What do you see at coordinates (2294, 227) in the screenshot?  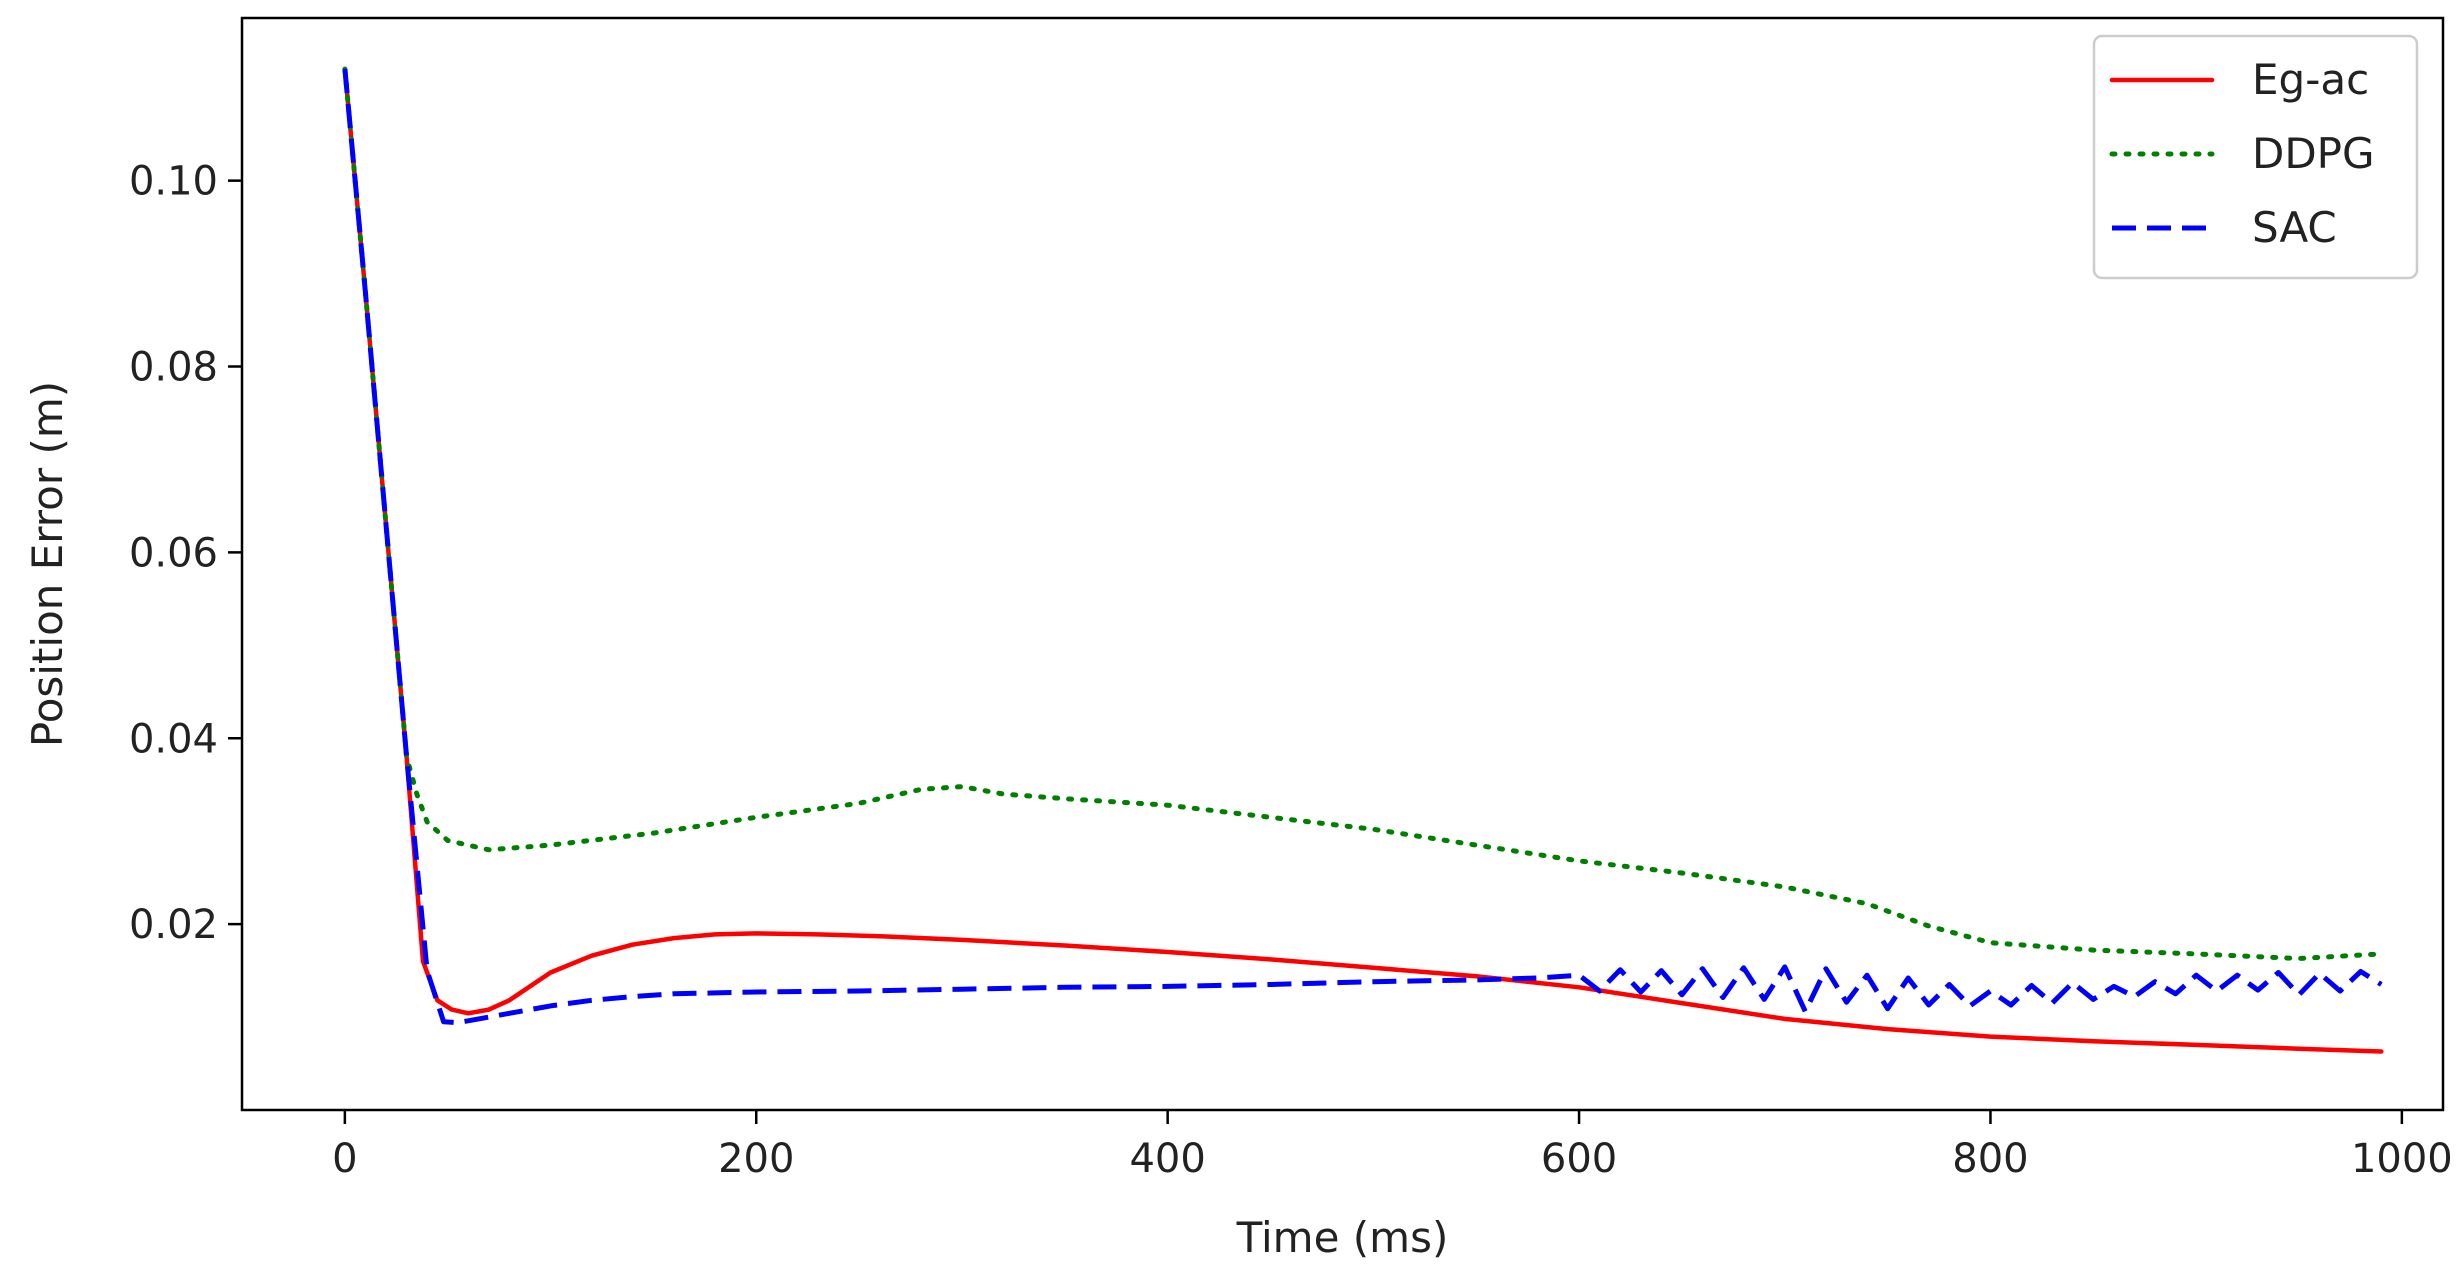 I see `legend-label: SAC` at bounding box center [2294, 227].